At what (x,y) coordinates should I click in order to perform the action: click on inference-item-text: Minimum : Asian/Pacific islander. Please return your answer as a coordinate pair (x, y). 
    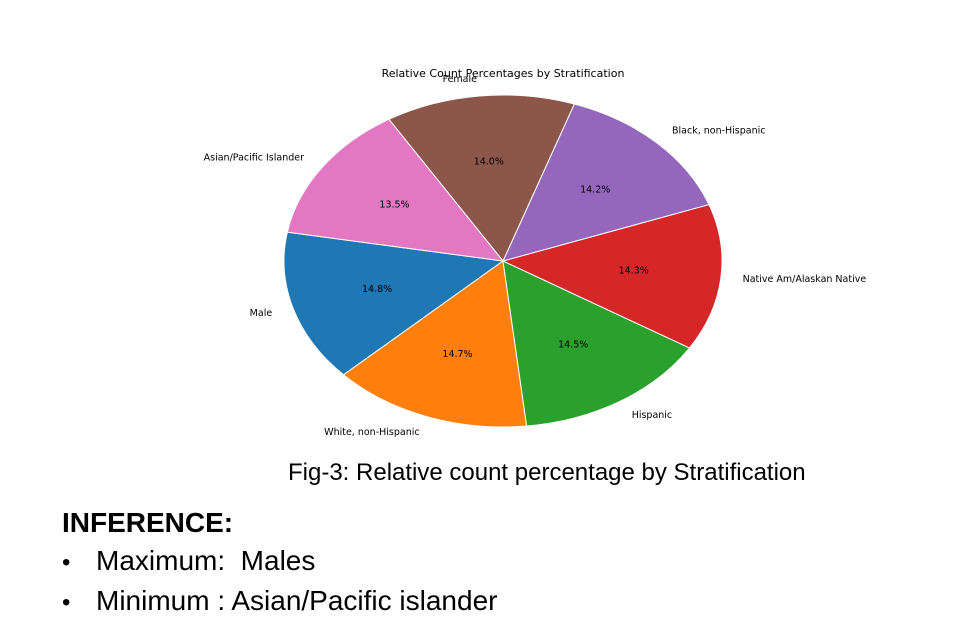
    Looking at the image, I should click on (297, 600).